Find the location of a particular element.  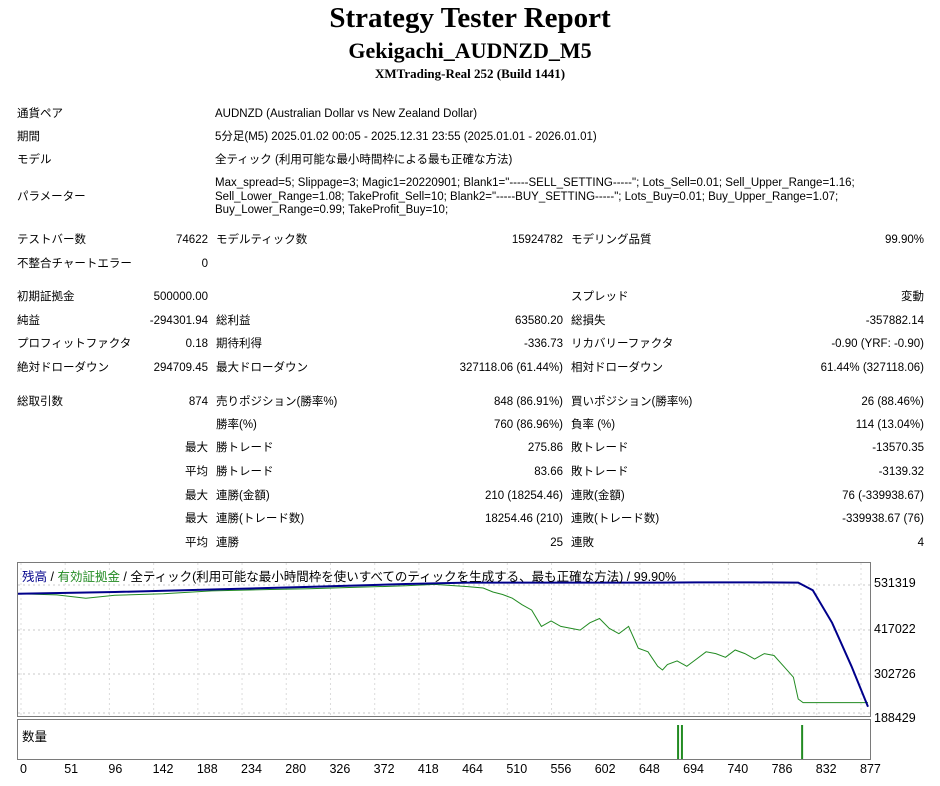

model-value: 全ティック (利用可能な最小時間枠による最も正確な方法) is located at coordinates (364, 160).